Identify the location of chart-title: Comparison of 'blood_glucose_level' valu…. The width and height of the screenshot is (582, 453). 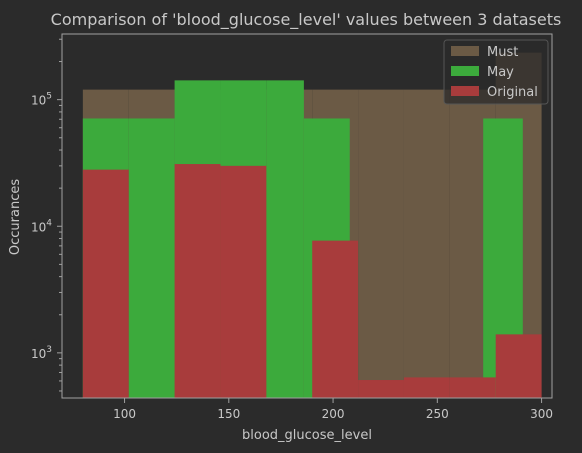
(306, 20).